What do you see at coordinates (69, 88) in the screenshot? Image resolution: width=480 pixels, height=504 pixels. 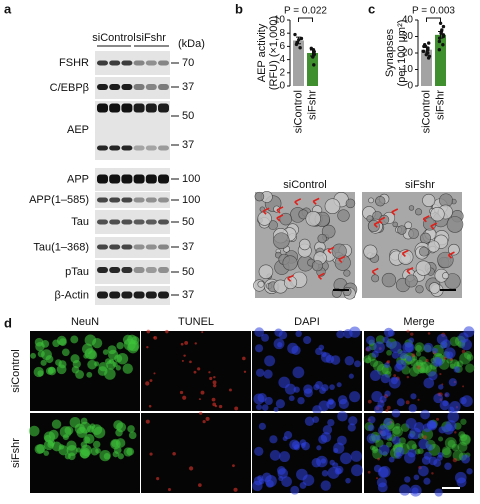 I see `row-label: C/EBPβ` at bounding box center [69, 88].